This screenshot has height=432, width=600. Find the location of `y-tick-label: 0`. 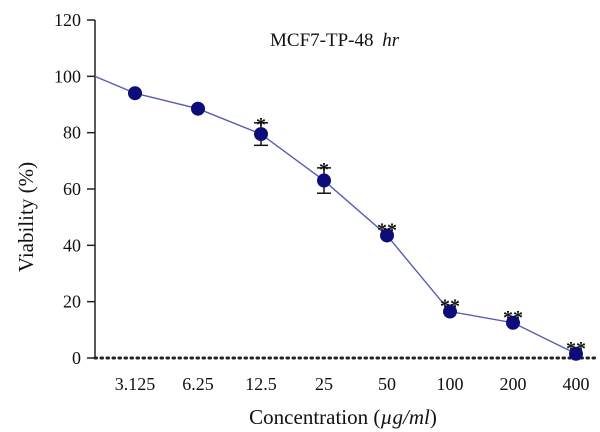

y-tick-label: 0 is located at coordinates (76, 358).